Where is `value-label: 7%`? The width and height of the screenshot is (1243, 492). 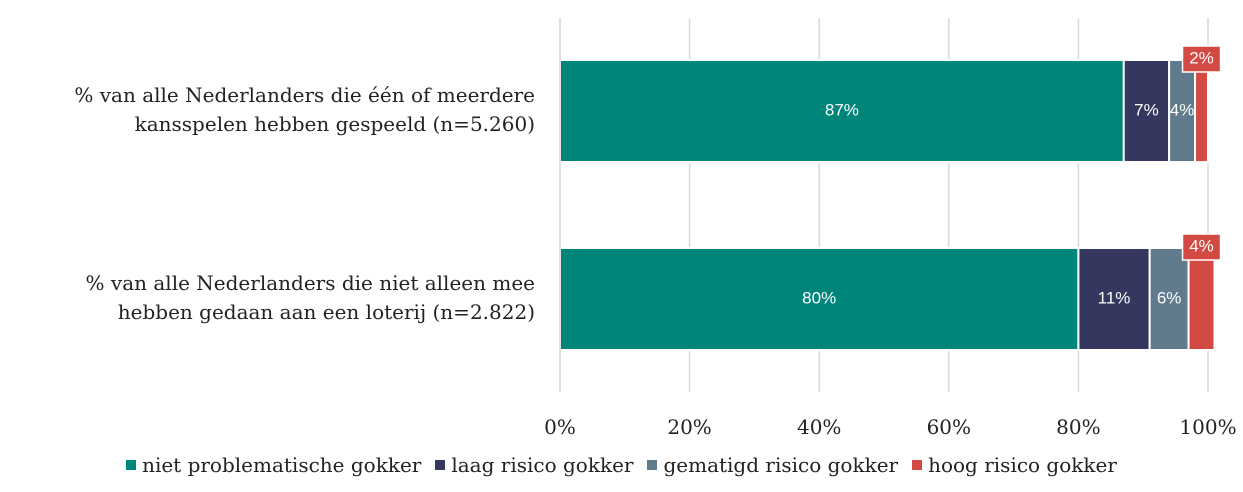
value-label: 7% is located at coordinates (1146, 109).